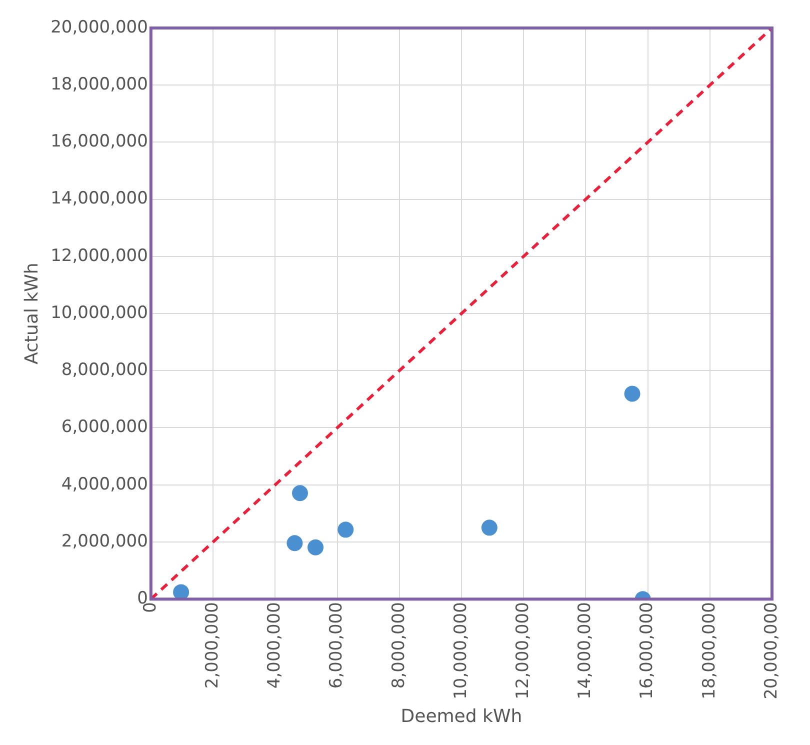 Image resolution: width=810 pixels, height=745 pixels. I want to click on y-tick-label: 16,000,000, so click(99, 142).